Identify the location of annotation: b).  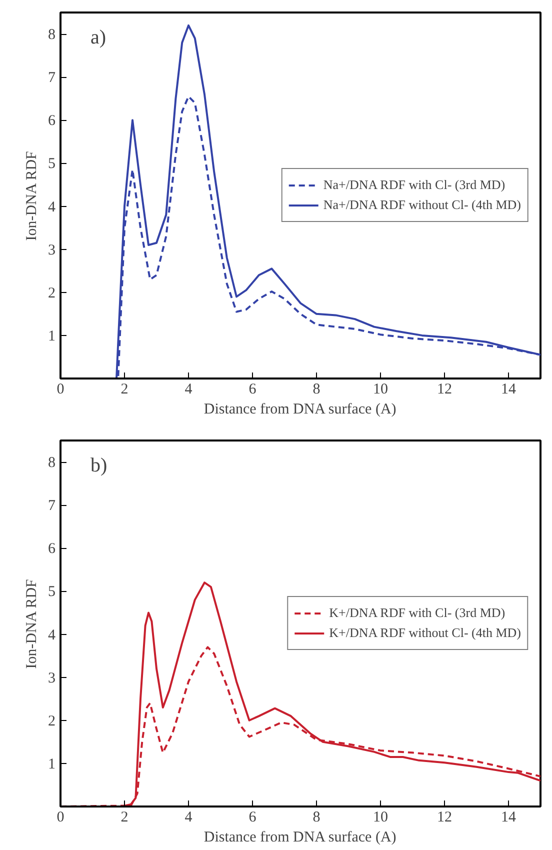
(99, 465).